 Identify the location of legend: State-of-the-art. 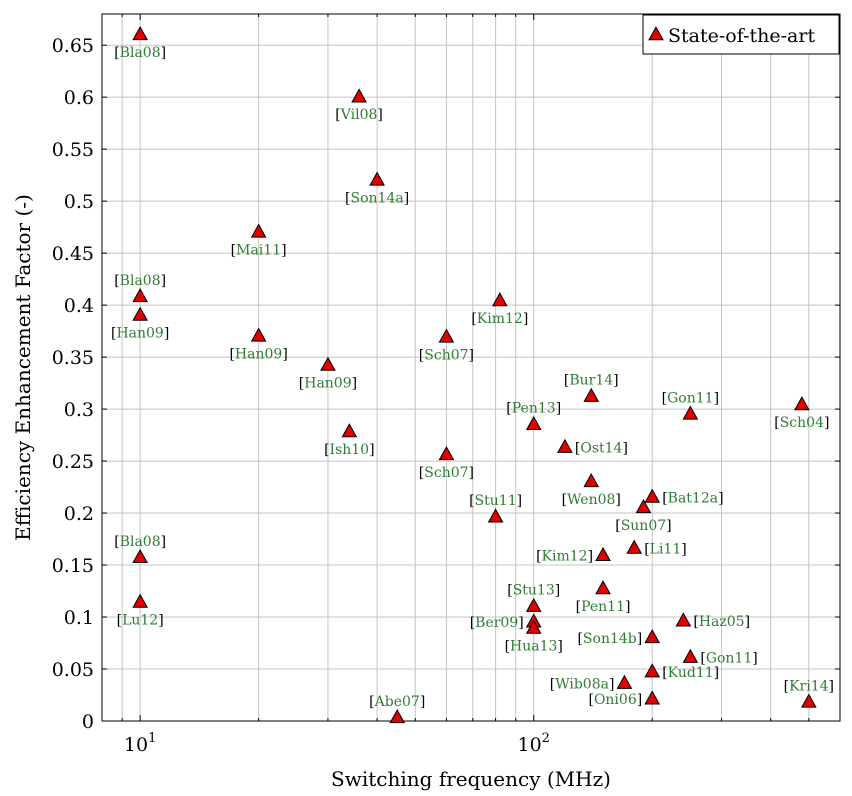
(741, 34).